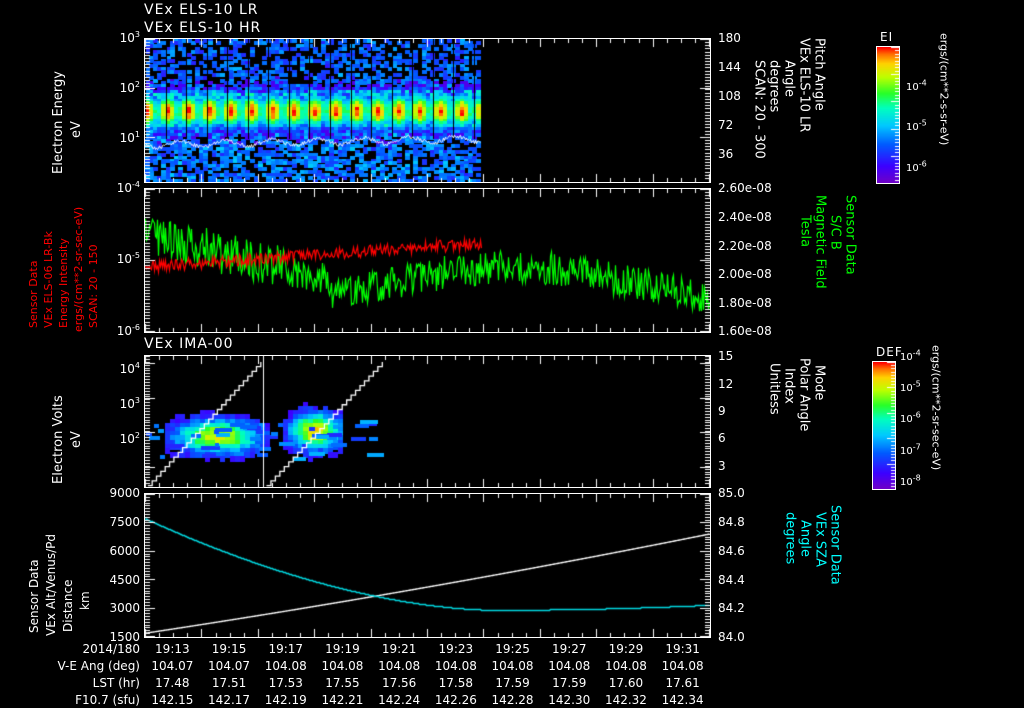  Describe the element at coordinates (128, 188) in the screenshot. I see `panel2-ytick-1e-4: 10⁻⁴` at that location.